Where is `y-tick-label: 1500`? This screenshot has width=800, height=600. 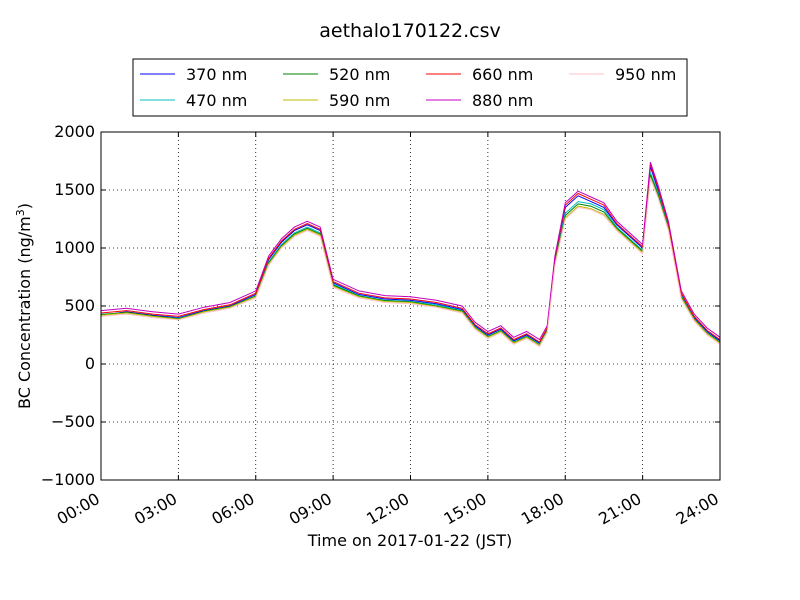 y-tick-label: 1500 is located at coordinates (74, 189).